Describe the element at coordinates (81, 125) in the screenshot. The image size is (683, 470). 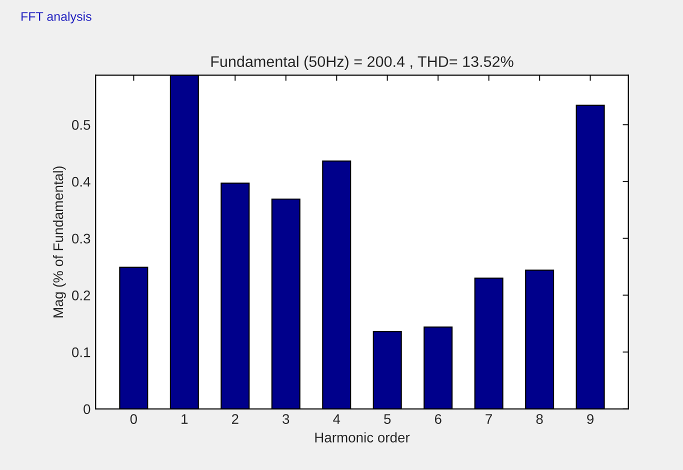
I see `y-tick-label: 0.5` at that location.